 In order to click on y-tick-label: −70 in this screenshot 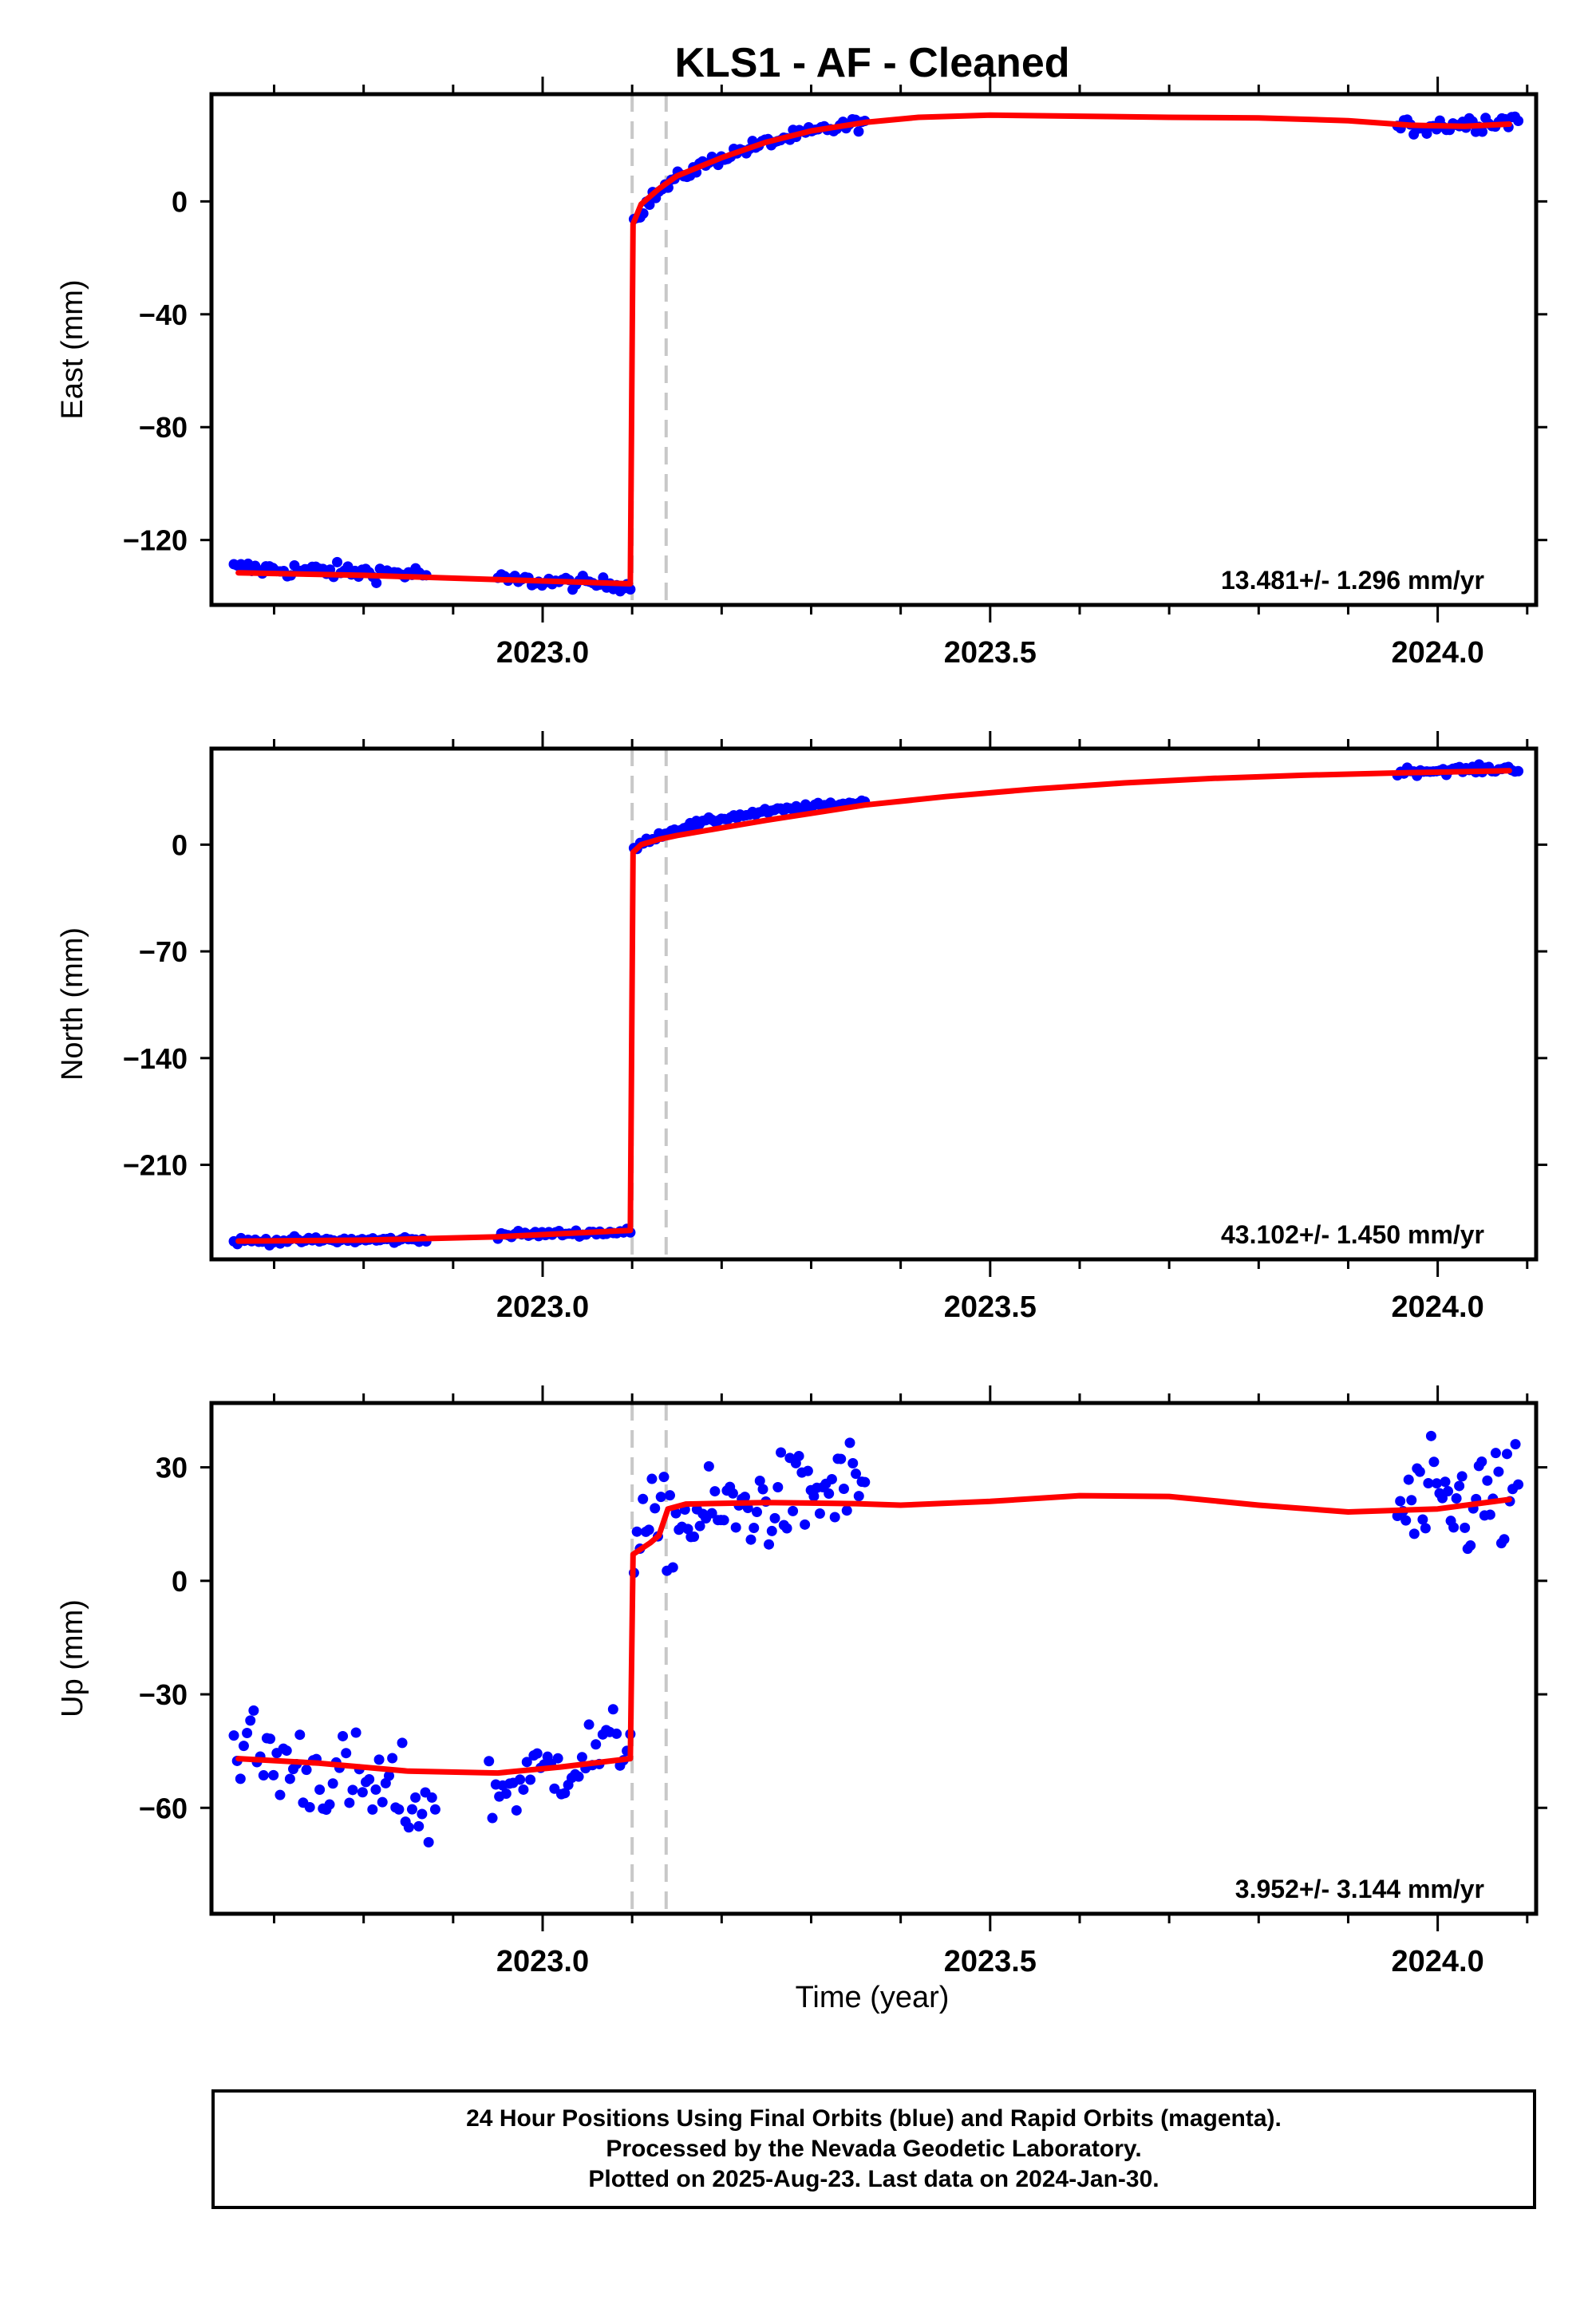, I will do `click(163, 952)`.